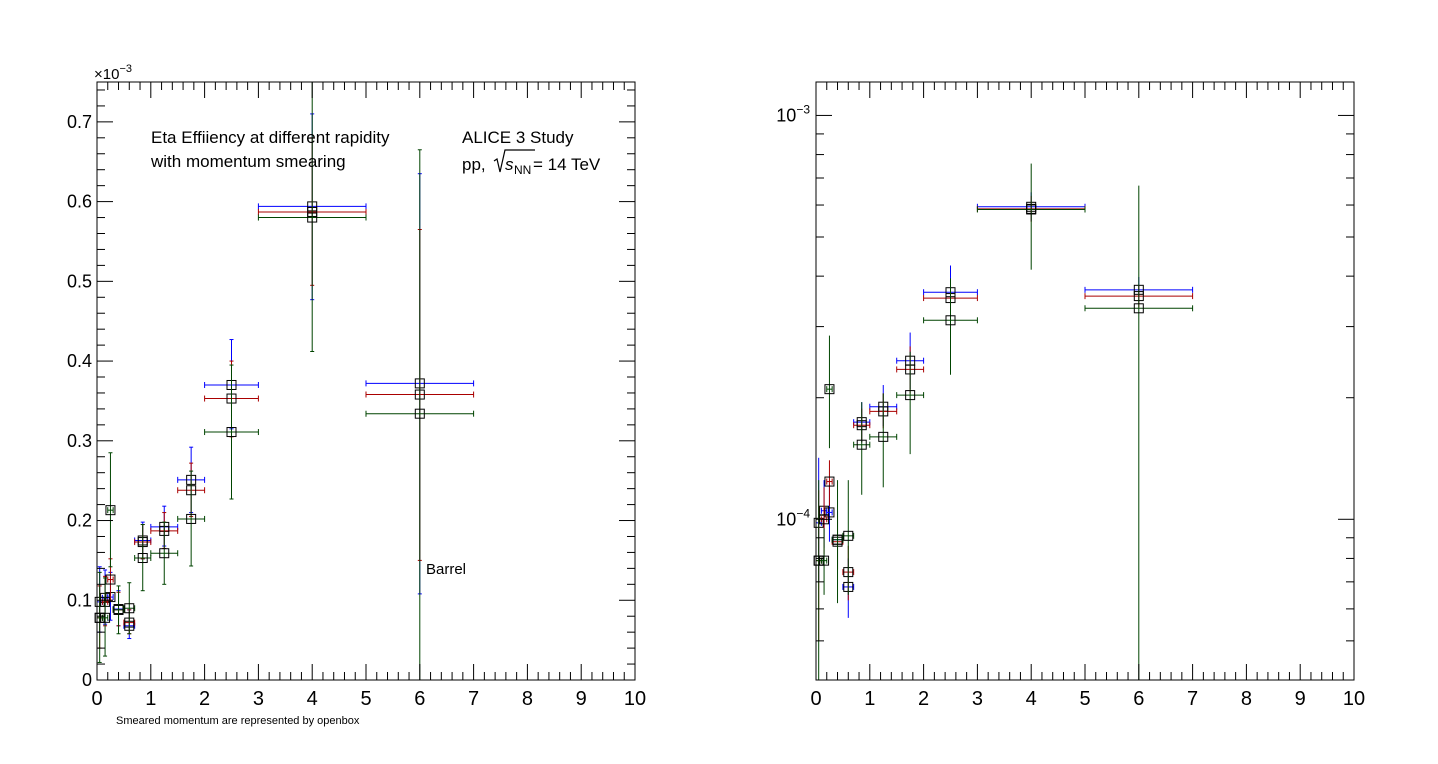 The image size is (1438, 764). I want to click on left-x-tick-label: 1, so click(150, 699).